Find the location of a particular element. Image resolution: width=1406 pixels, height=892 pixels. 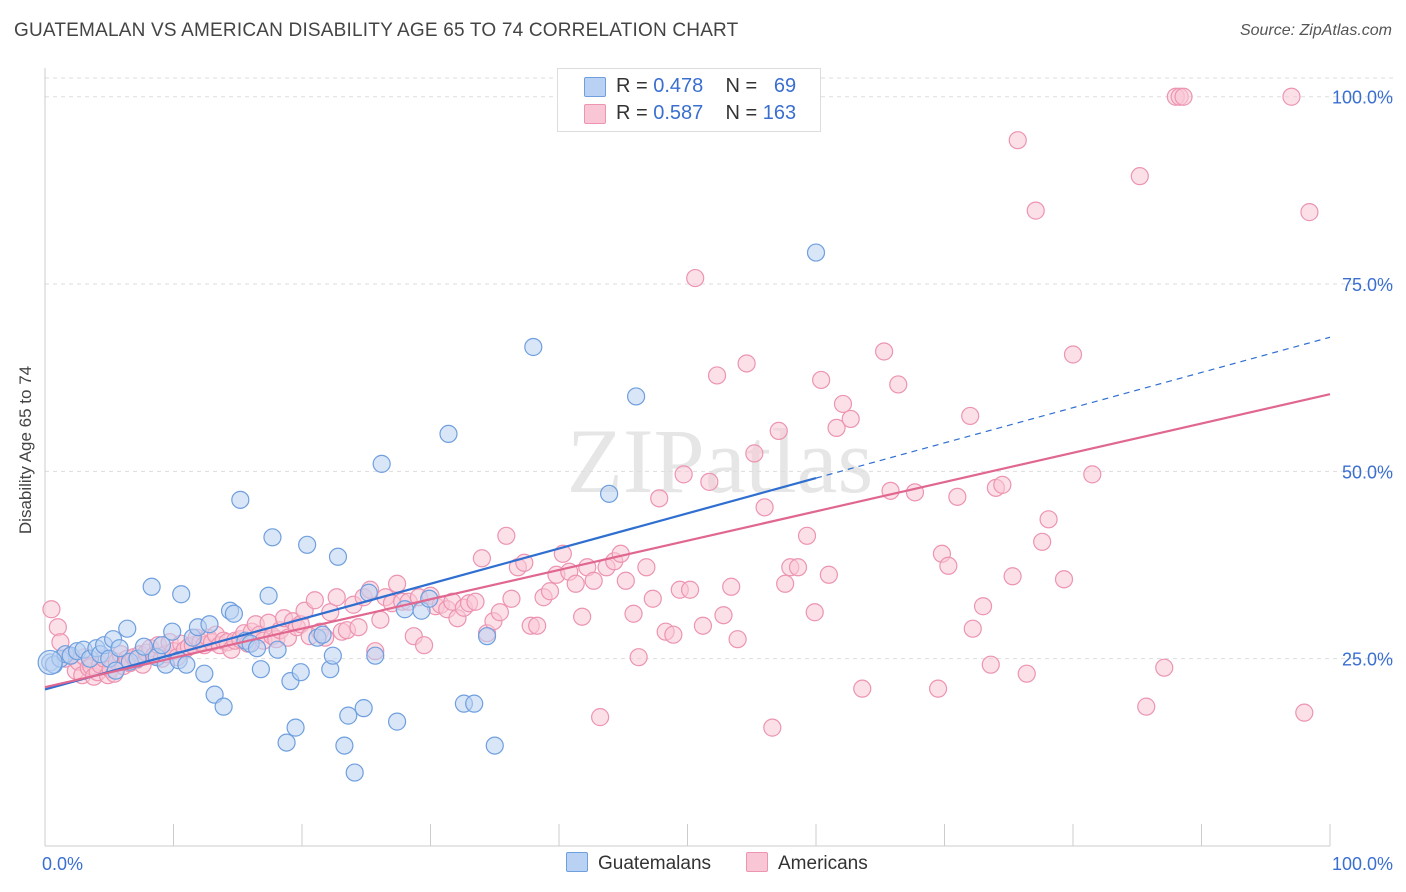

legend-n-value: 163 is located at coordinates (779, 113).